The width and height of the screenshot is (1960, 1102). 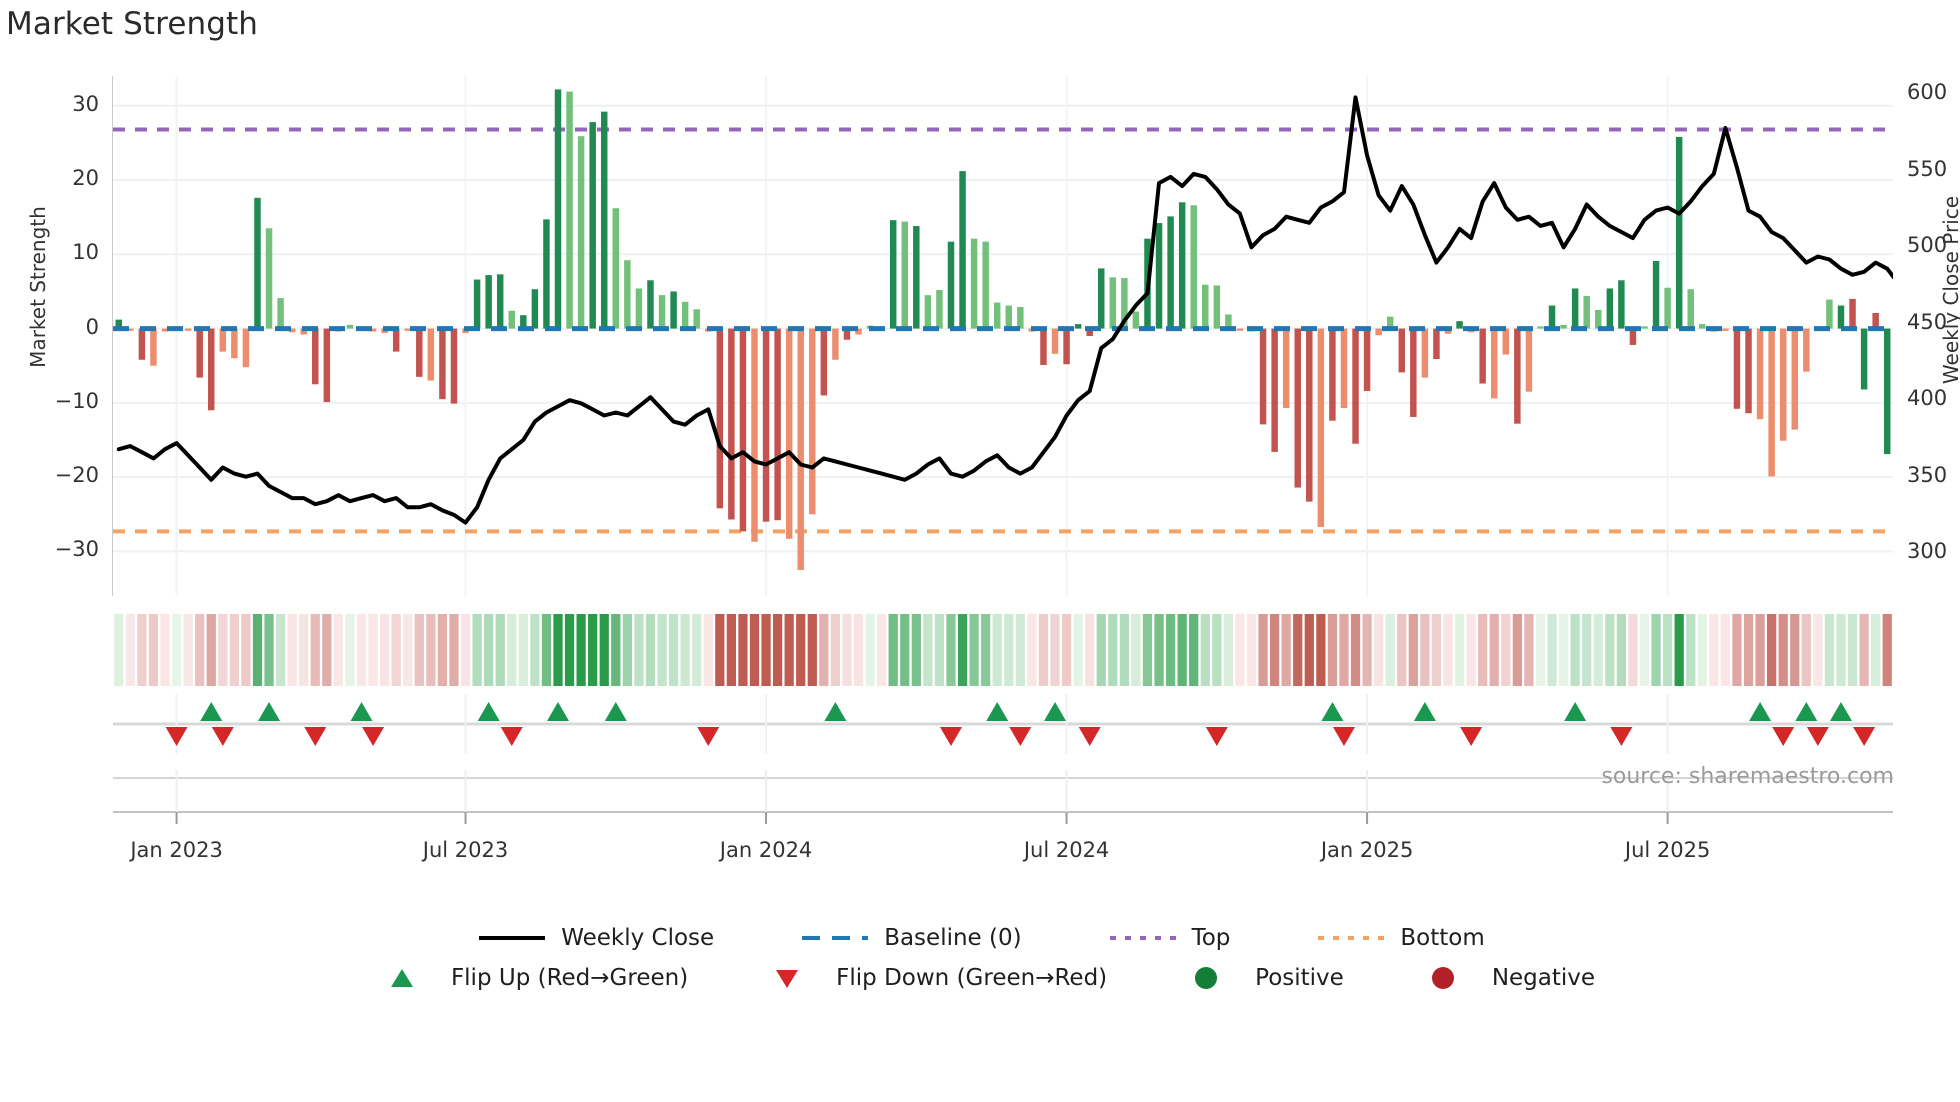 I want to click on x-tick-label: Jul 2025, so click(x=1667, y=850).